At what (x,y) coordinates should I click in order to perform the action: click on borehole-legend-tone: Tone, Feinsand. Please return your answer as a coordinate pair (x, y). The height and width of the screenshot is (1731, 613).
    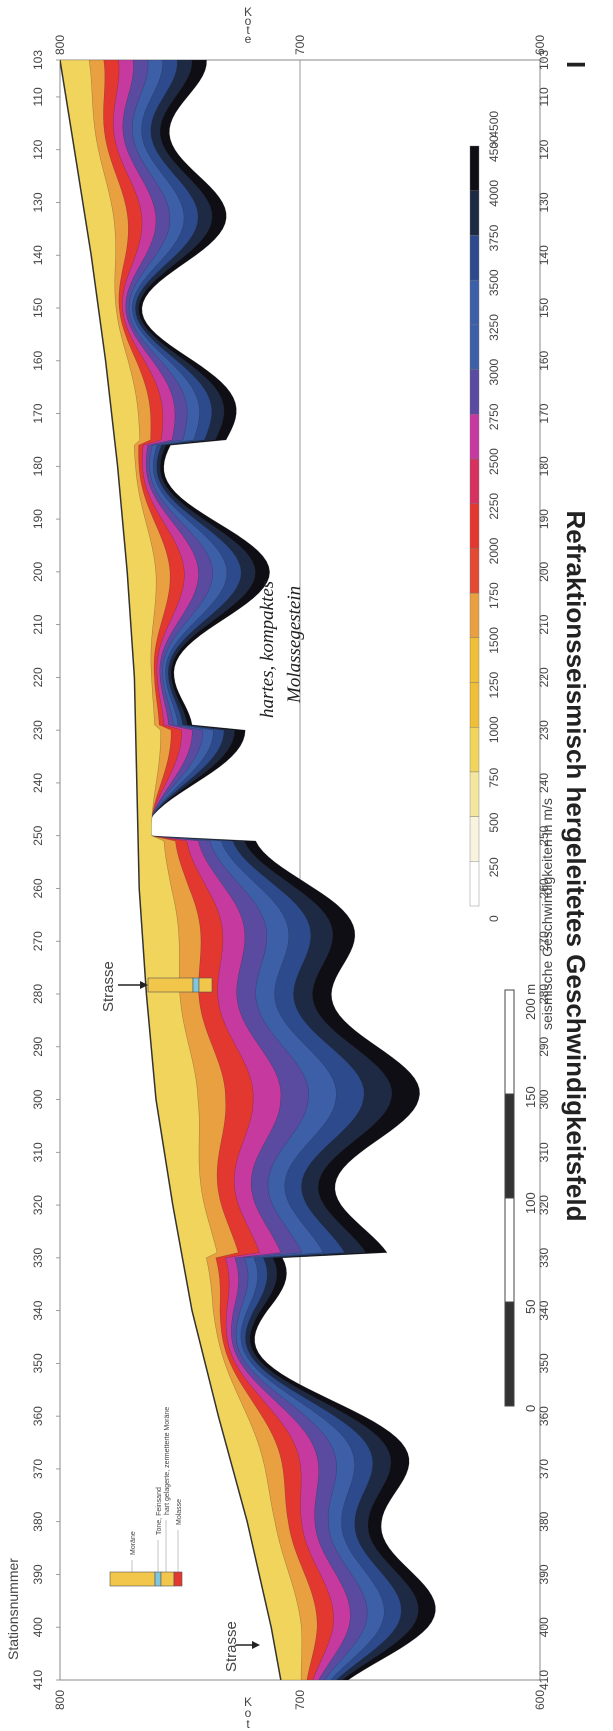
    Looking at the image, I should click on (159, 1511).